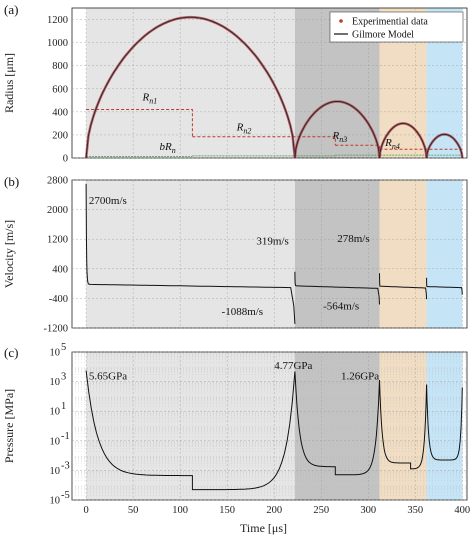 The image size is (474, 540). What do you see at coordinates (415, 510) in the screenshot?
I see `x-tick-label: 350` at bounding box center [415, 510].